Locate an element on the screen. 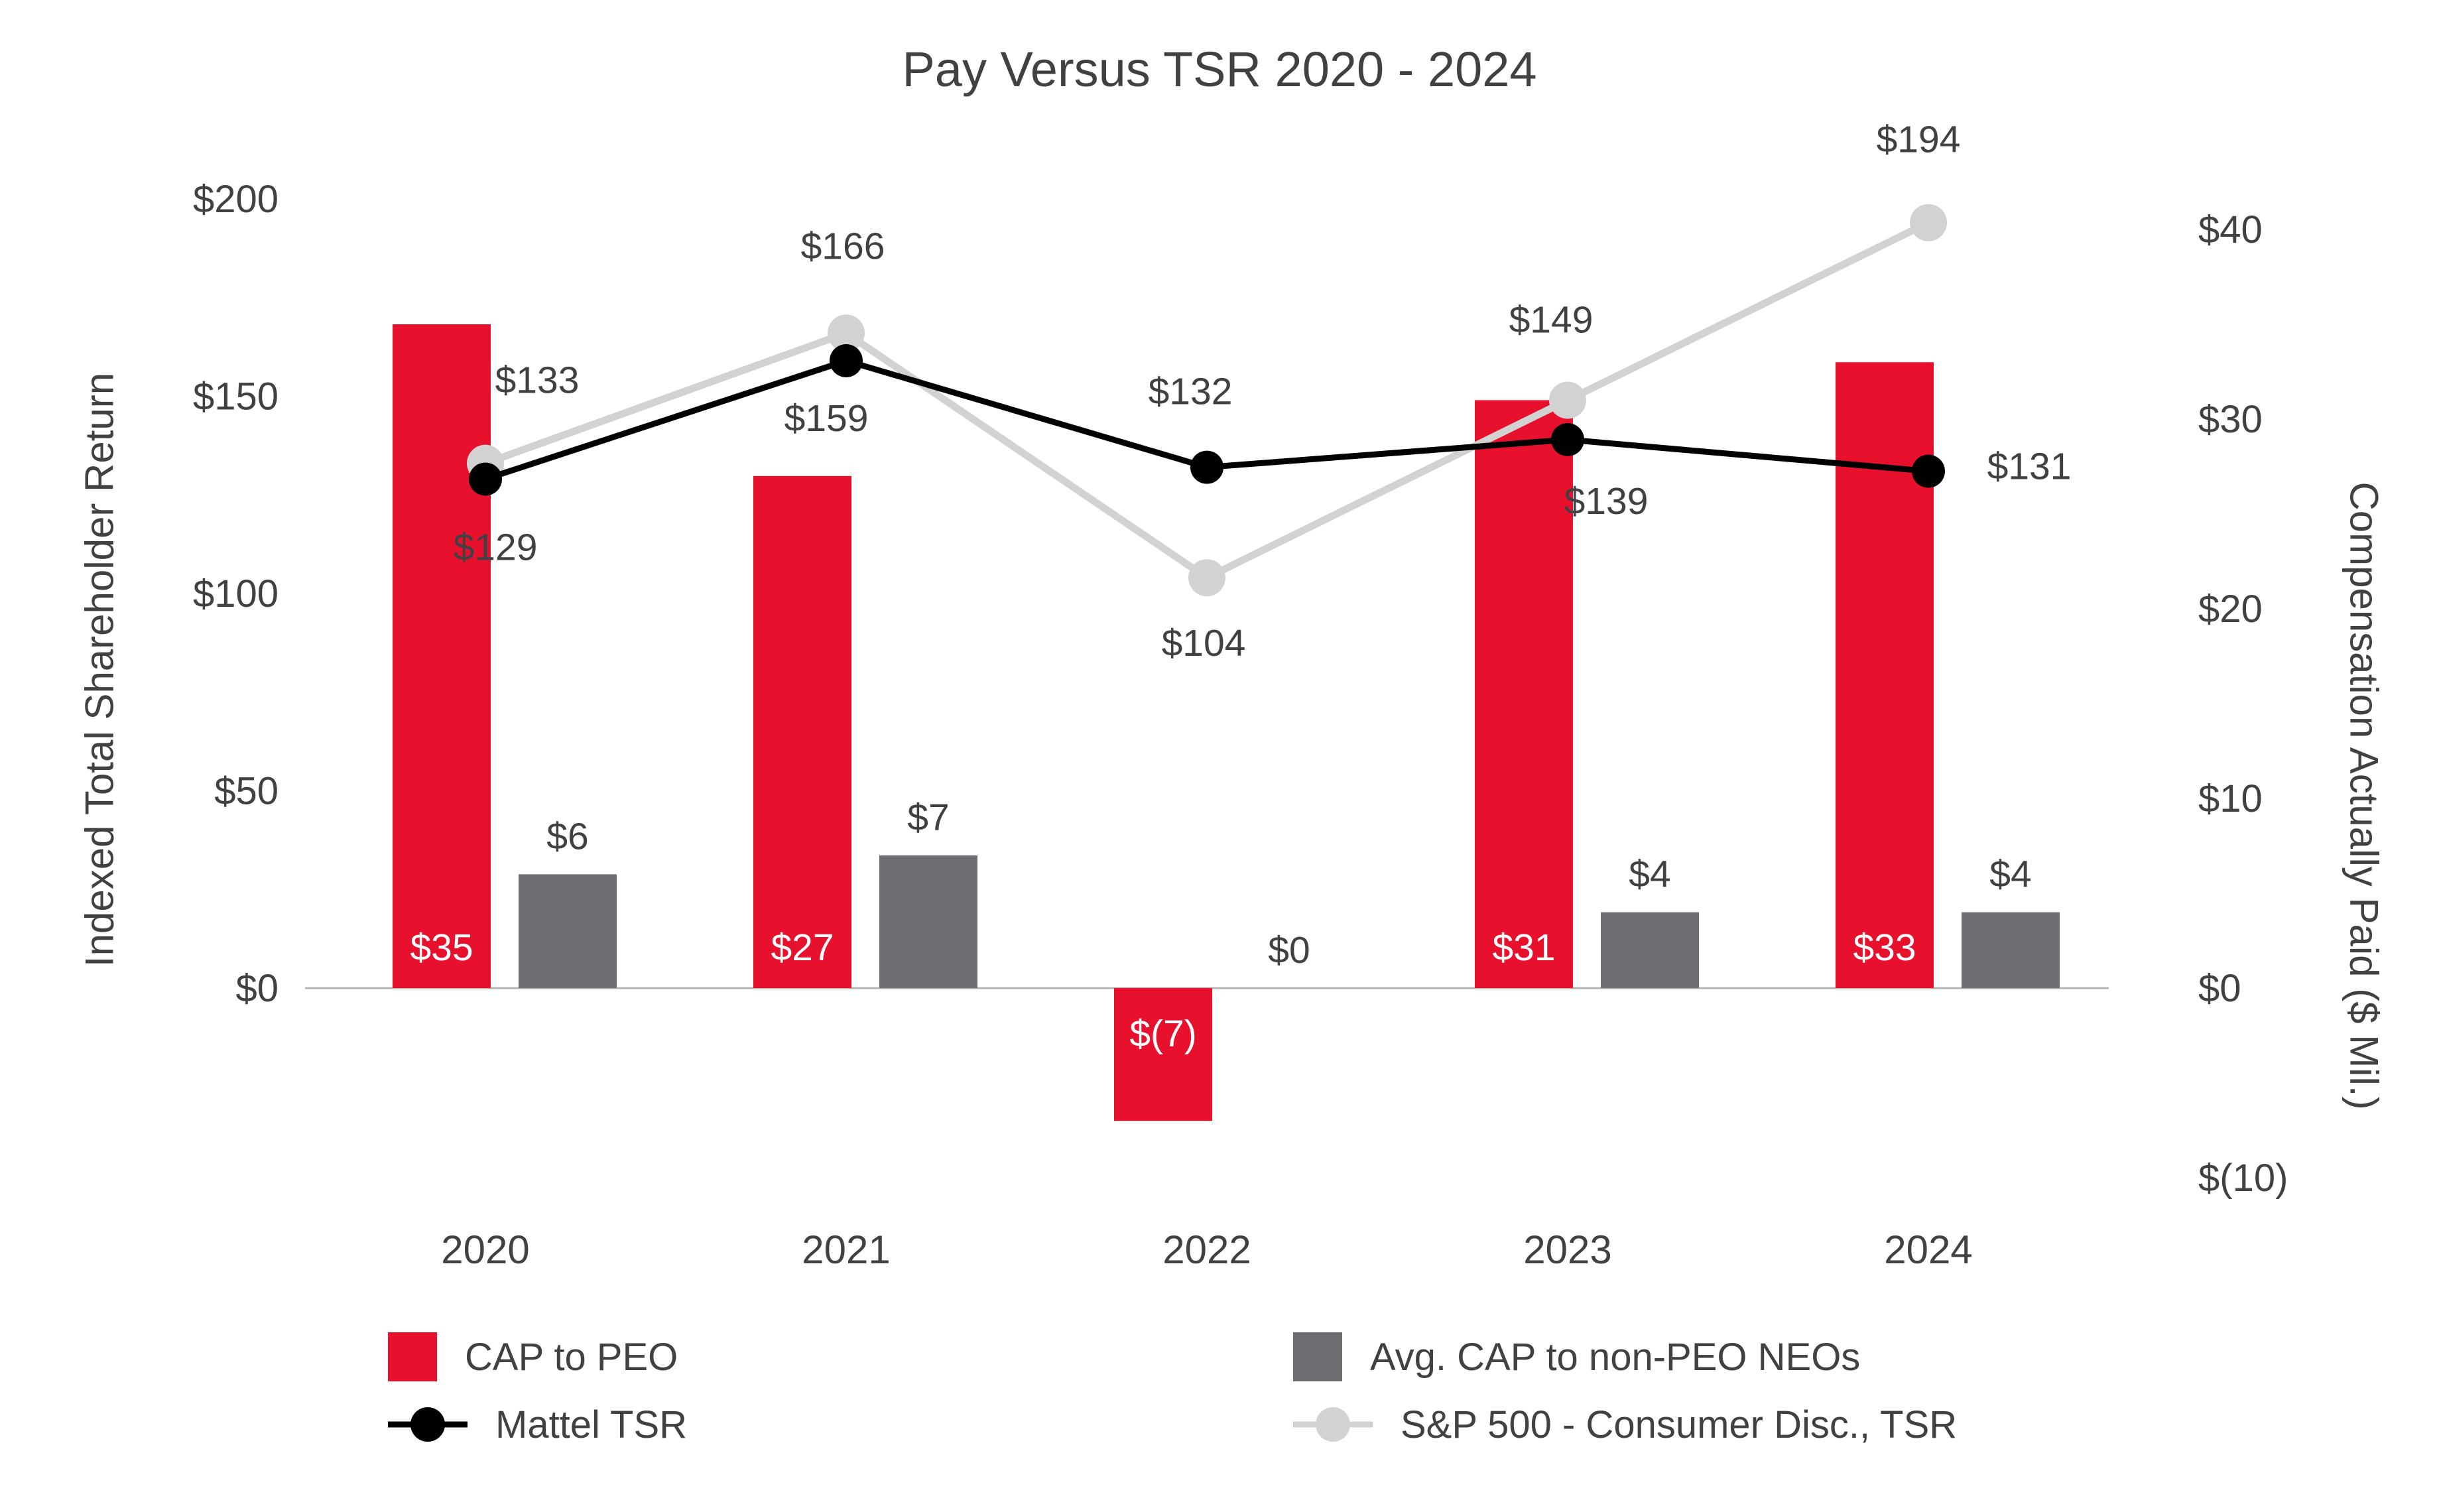  bar-cap-to-peo-2023 is located at coordinates (1524, 694).